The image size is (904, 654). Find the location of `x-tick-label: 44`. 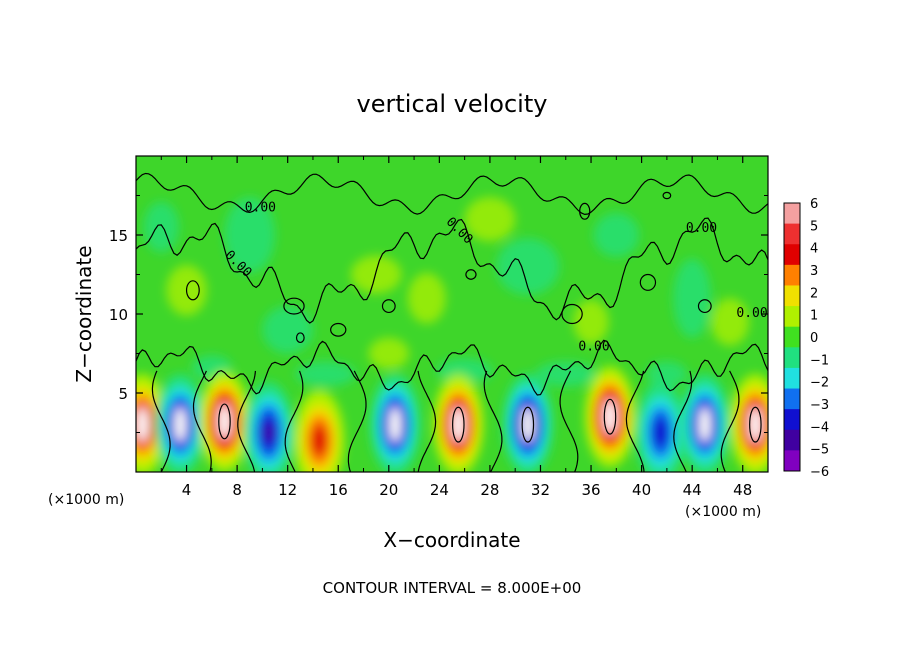

x-tick-label: 44 is located at coordinates (692, 490).